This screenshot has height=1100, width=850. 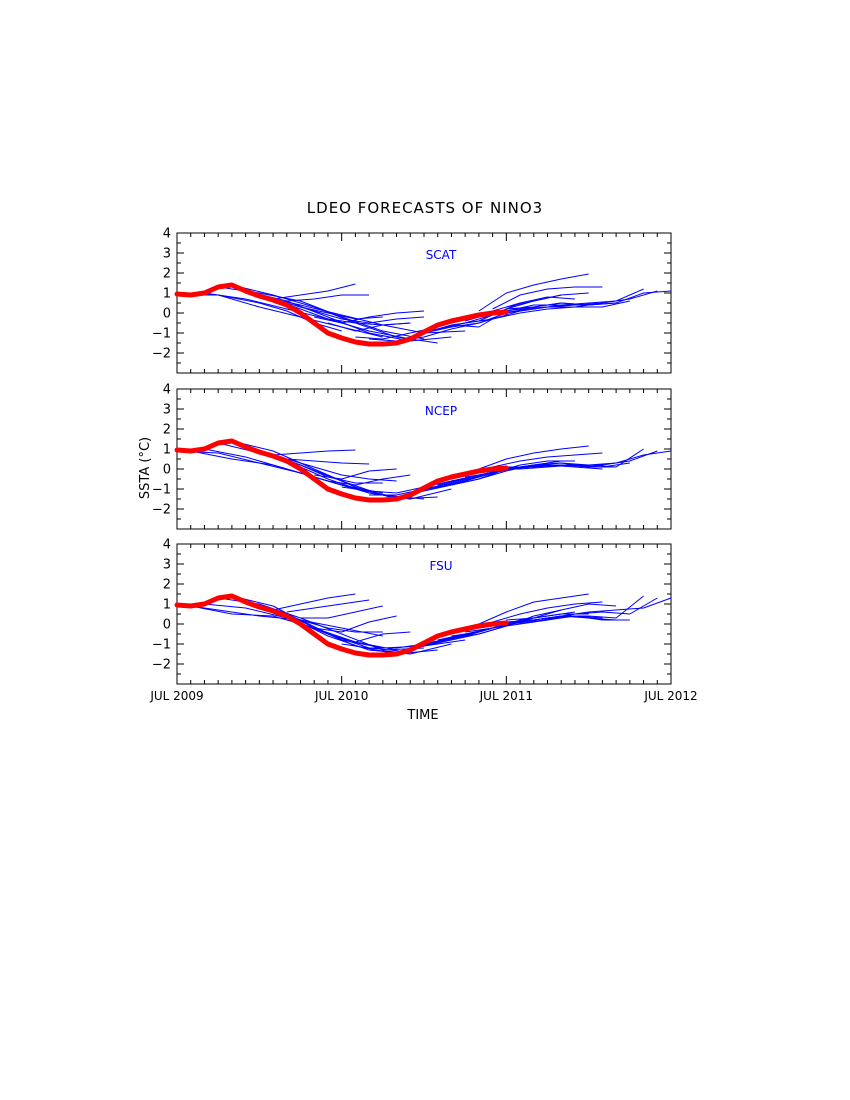 I want to click on panel-label: FSU, so click(x=440, y=566).